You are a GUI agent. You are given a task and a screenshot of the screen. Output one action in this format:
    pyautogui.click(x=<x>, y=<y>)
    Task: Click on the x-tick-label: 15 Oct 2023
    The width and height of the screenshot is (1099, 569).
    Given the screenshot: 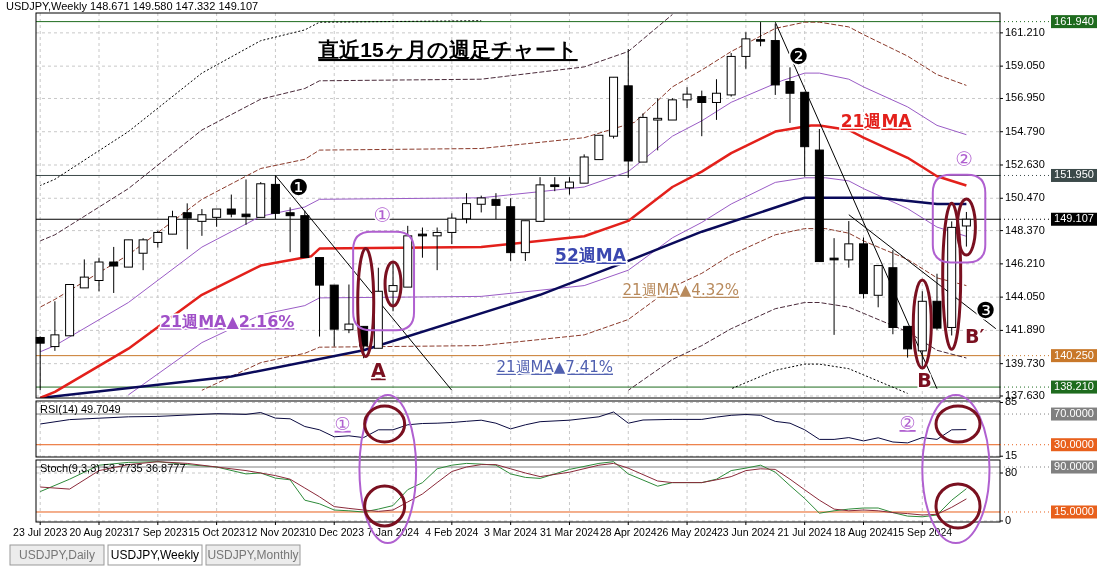 What is the action you would take?
    pyautogui.click(x=217, y=532)
    